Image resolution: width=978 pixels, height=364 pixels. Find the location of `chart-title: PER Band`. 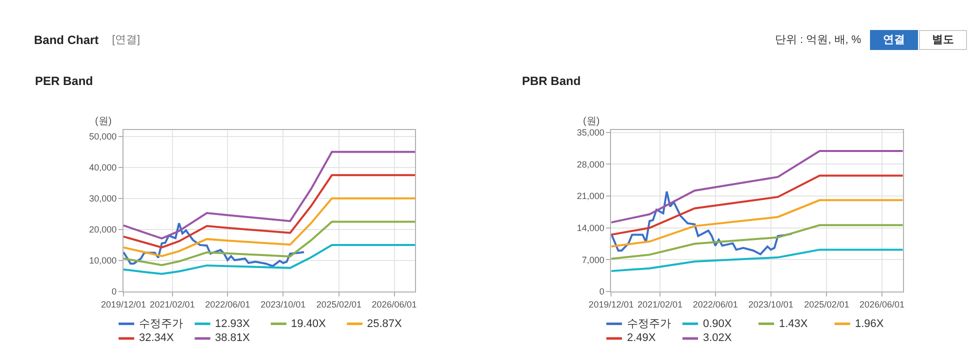

chart-title: PER Band is located at coordinates (64, 81).